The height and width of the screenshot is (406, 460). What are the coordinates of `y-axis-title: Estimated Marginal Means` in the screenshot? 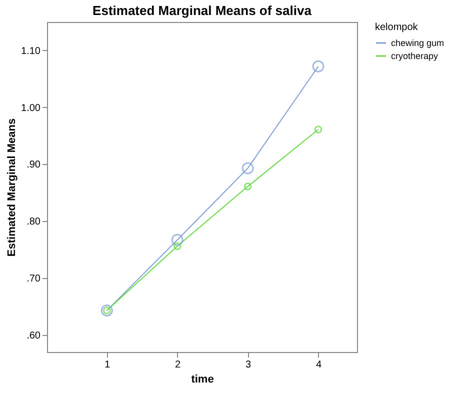 It's located at (12, 187).